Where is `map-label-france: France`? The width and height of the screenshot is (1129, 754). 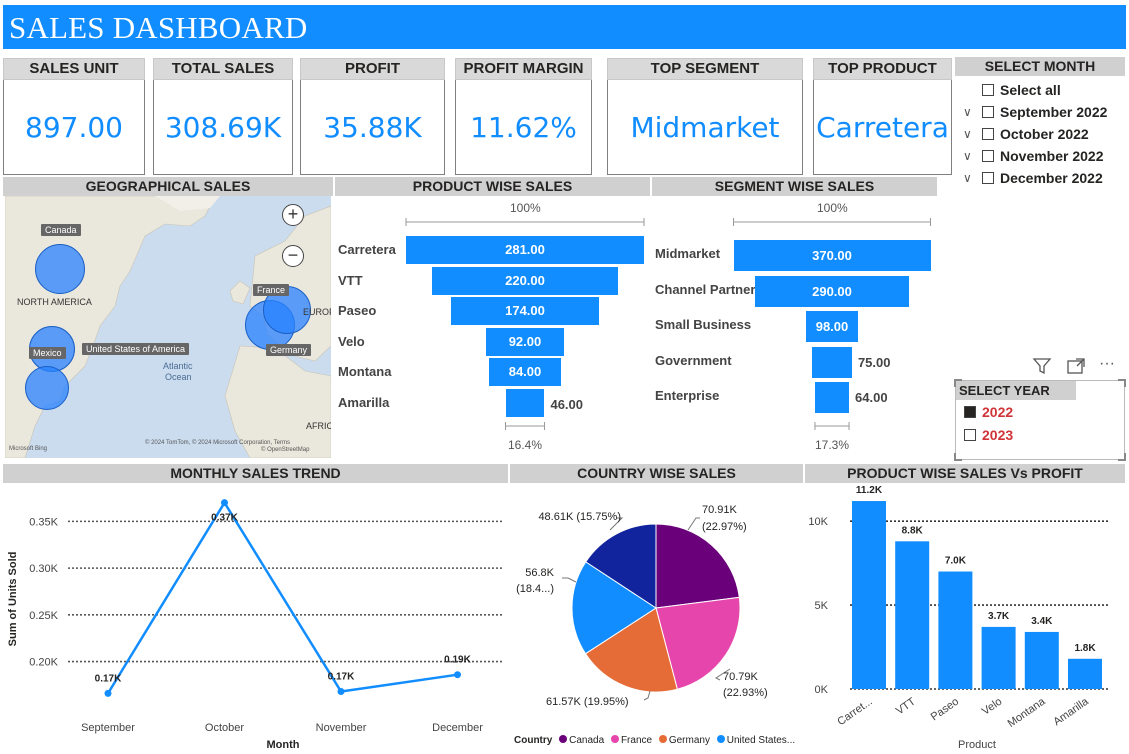 map-label-france: France is located at coordinates (271, 290).